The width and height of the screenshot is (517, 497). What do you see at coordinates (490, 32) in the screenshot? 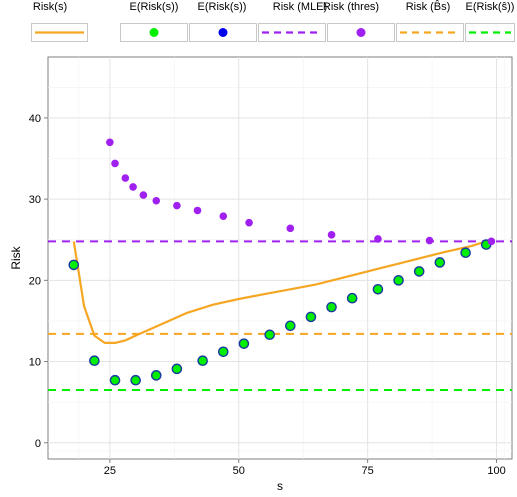
I see `legend-key-box` at bounding box center [490, 32].